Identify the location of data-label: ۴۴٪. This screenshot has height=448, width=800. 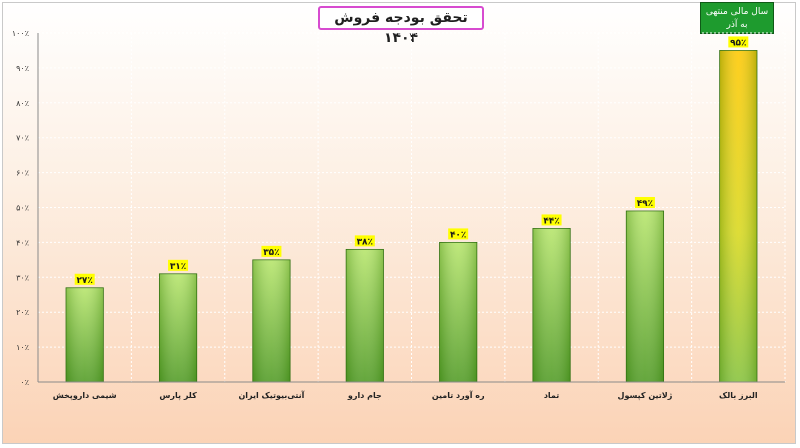
(551, 221).